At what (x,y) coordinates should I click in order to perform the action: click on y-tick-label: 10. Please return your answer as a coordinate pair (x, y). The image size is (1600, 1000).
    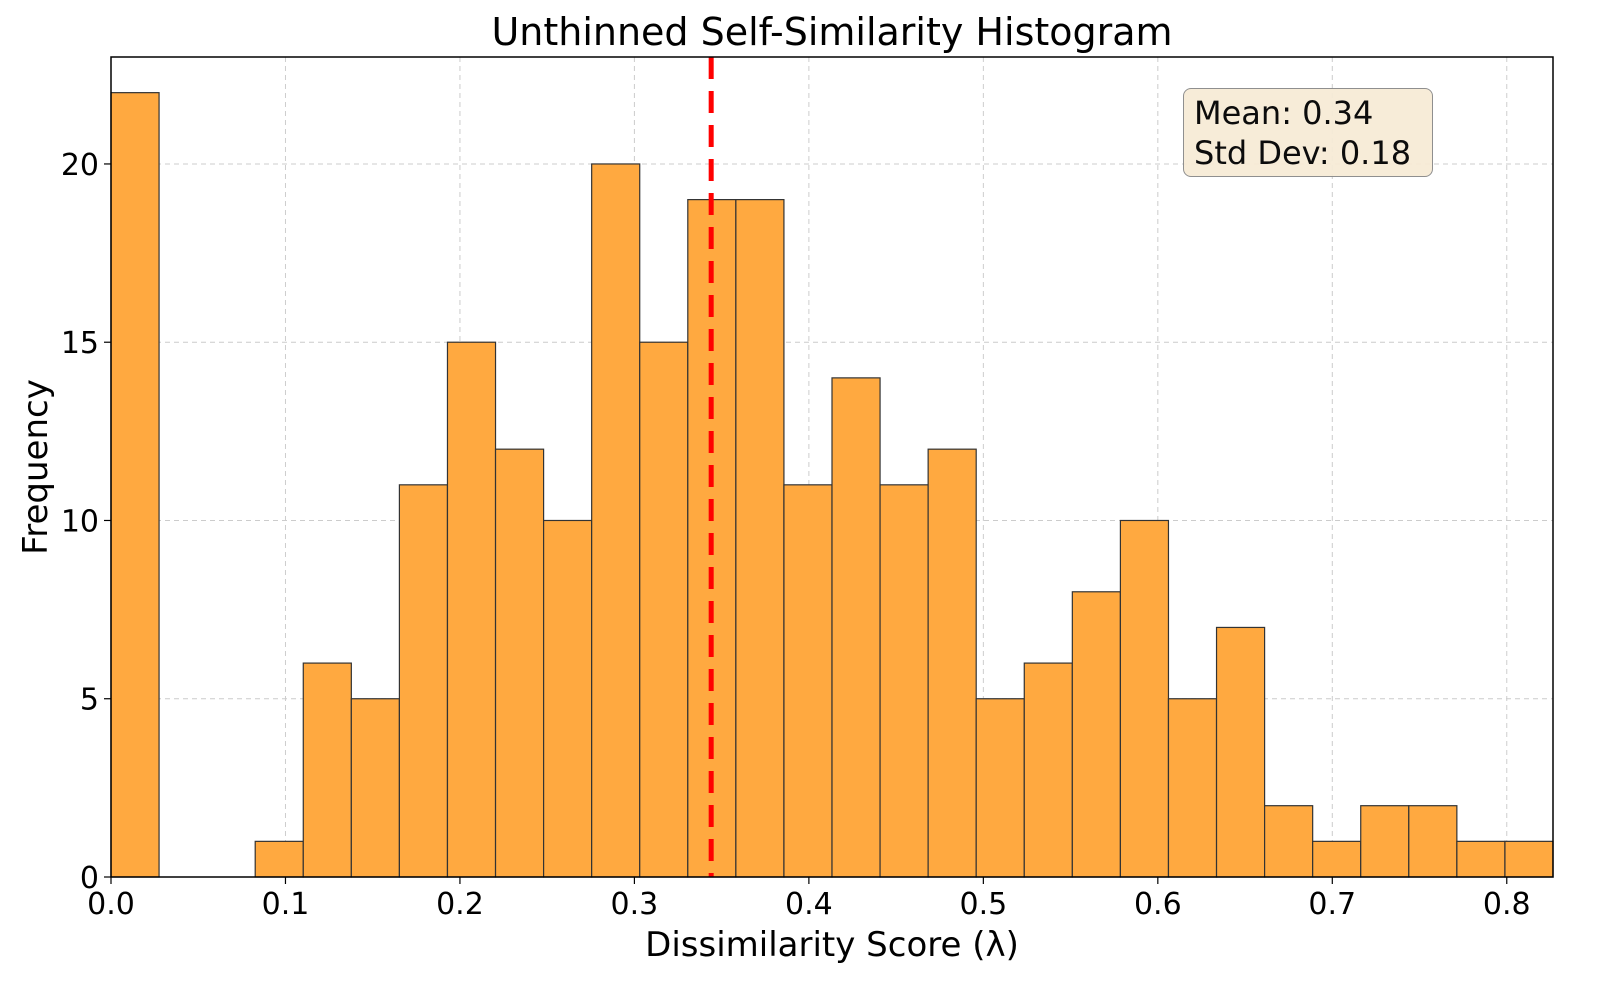
    Looking at the image, I should click on (80, 521).